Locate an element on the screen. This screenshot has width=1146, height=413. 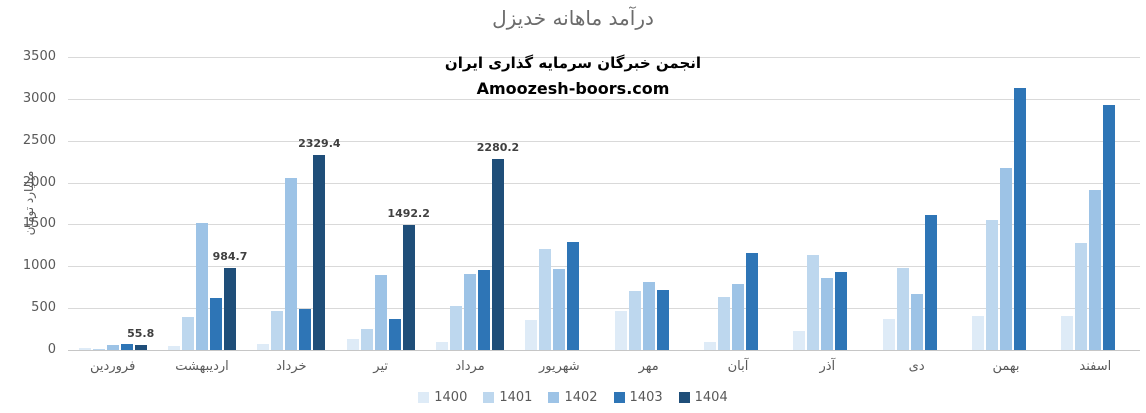
x-tick-3: خرداد is located at coordinates (291, 366).